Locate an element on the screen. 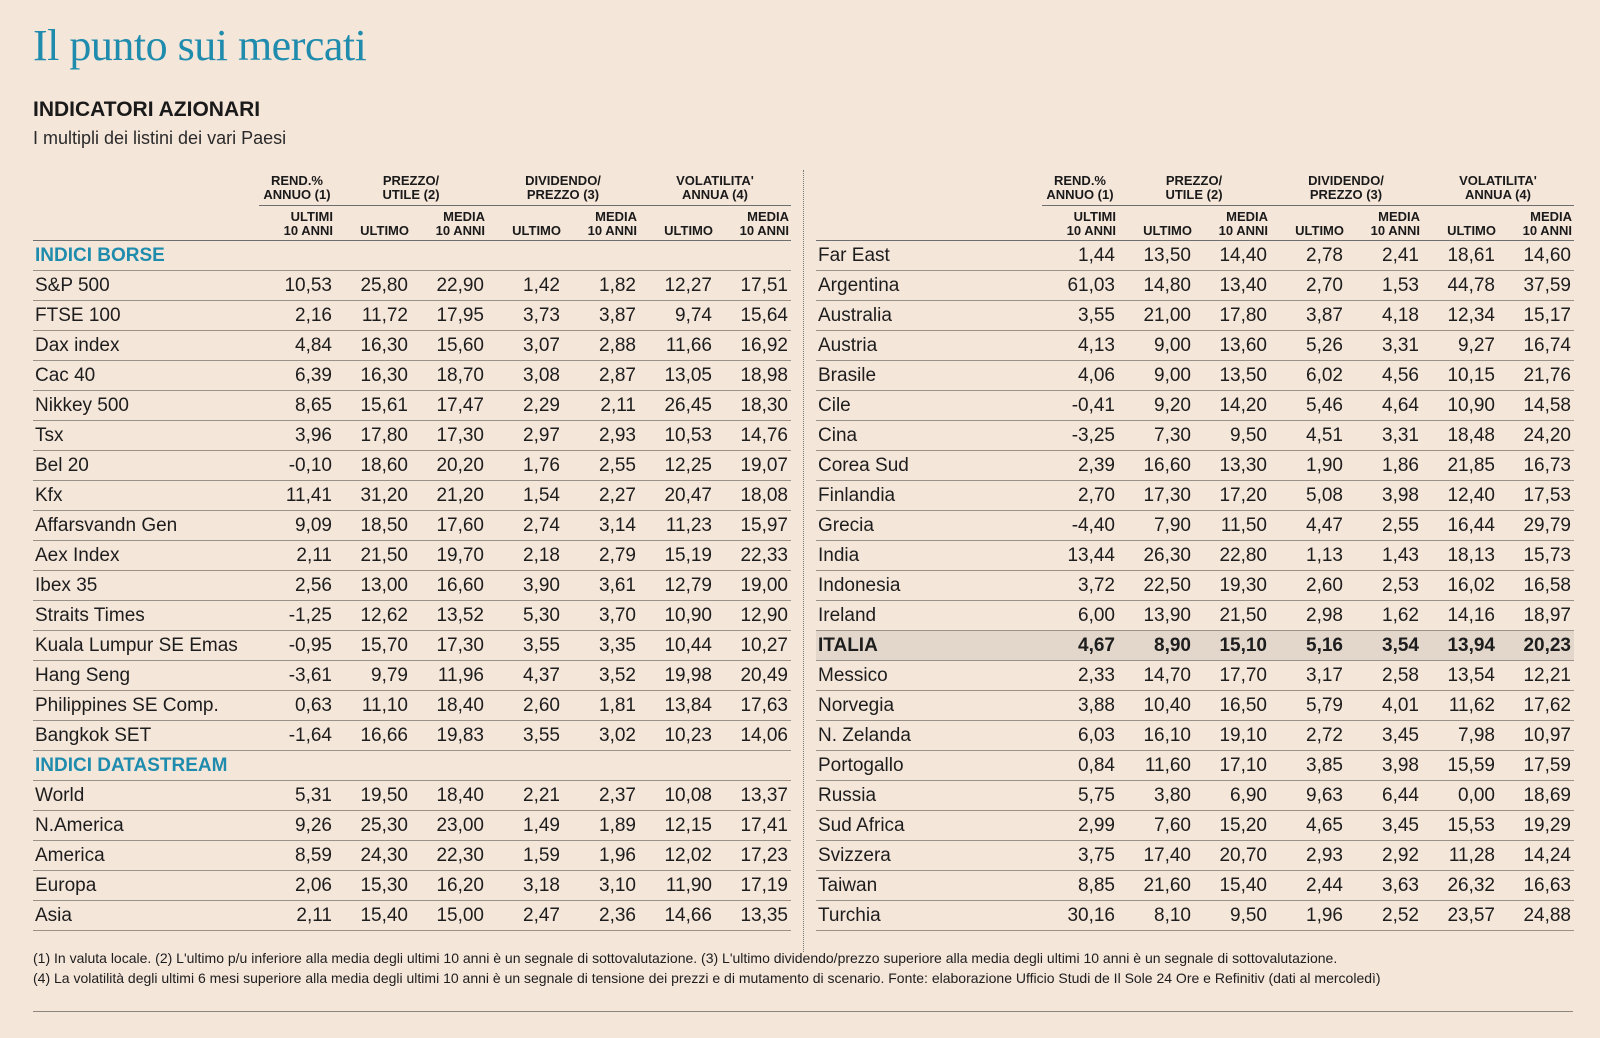 The width and height of the screenshot is (1600, 1038). value-cell: 2,39 is located at coordinates (1080, 465).